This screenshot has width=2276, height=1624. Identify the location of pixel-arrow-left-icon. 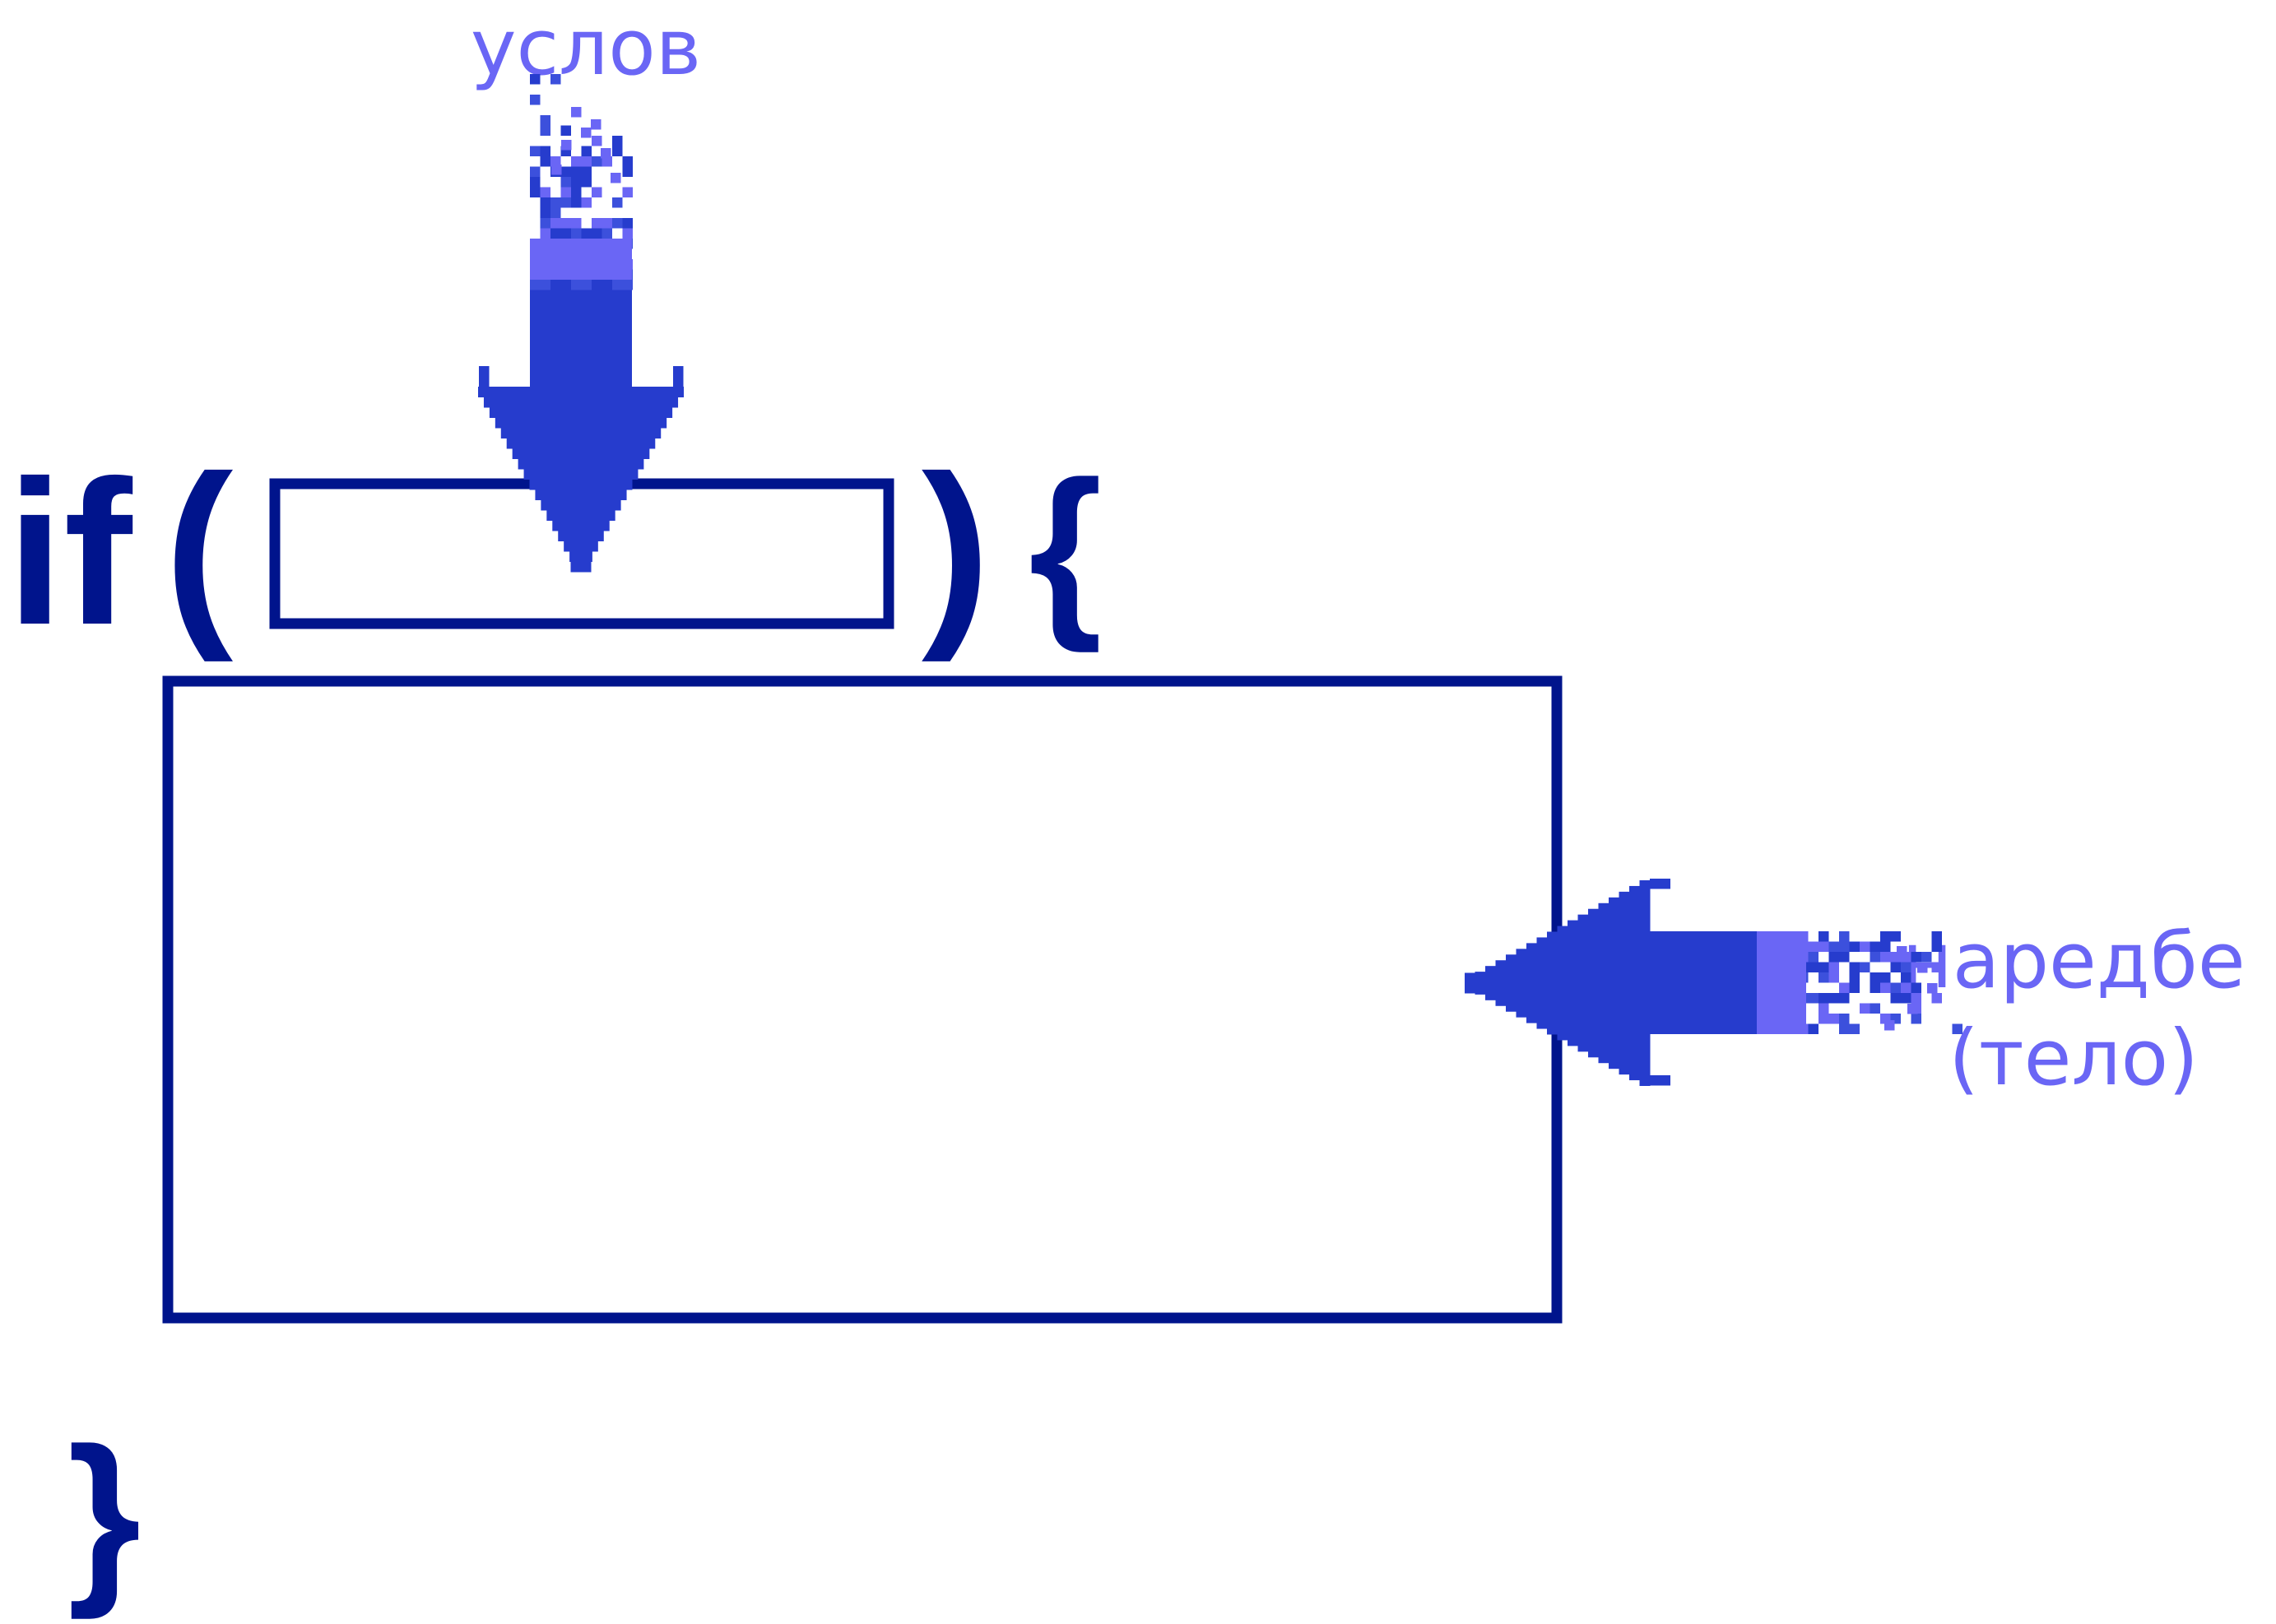
(1713, 982).